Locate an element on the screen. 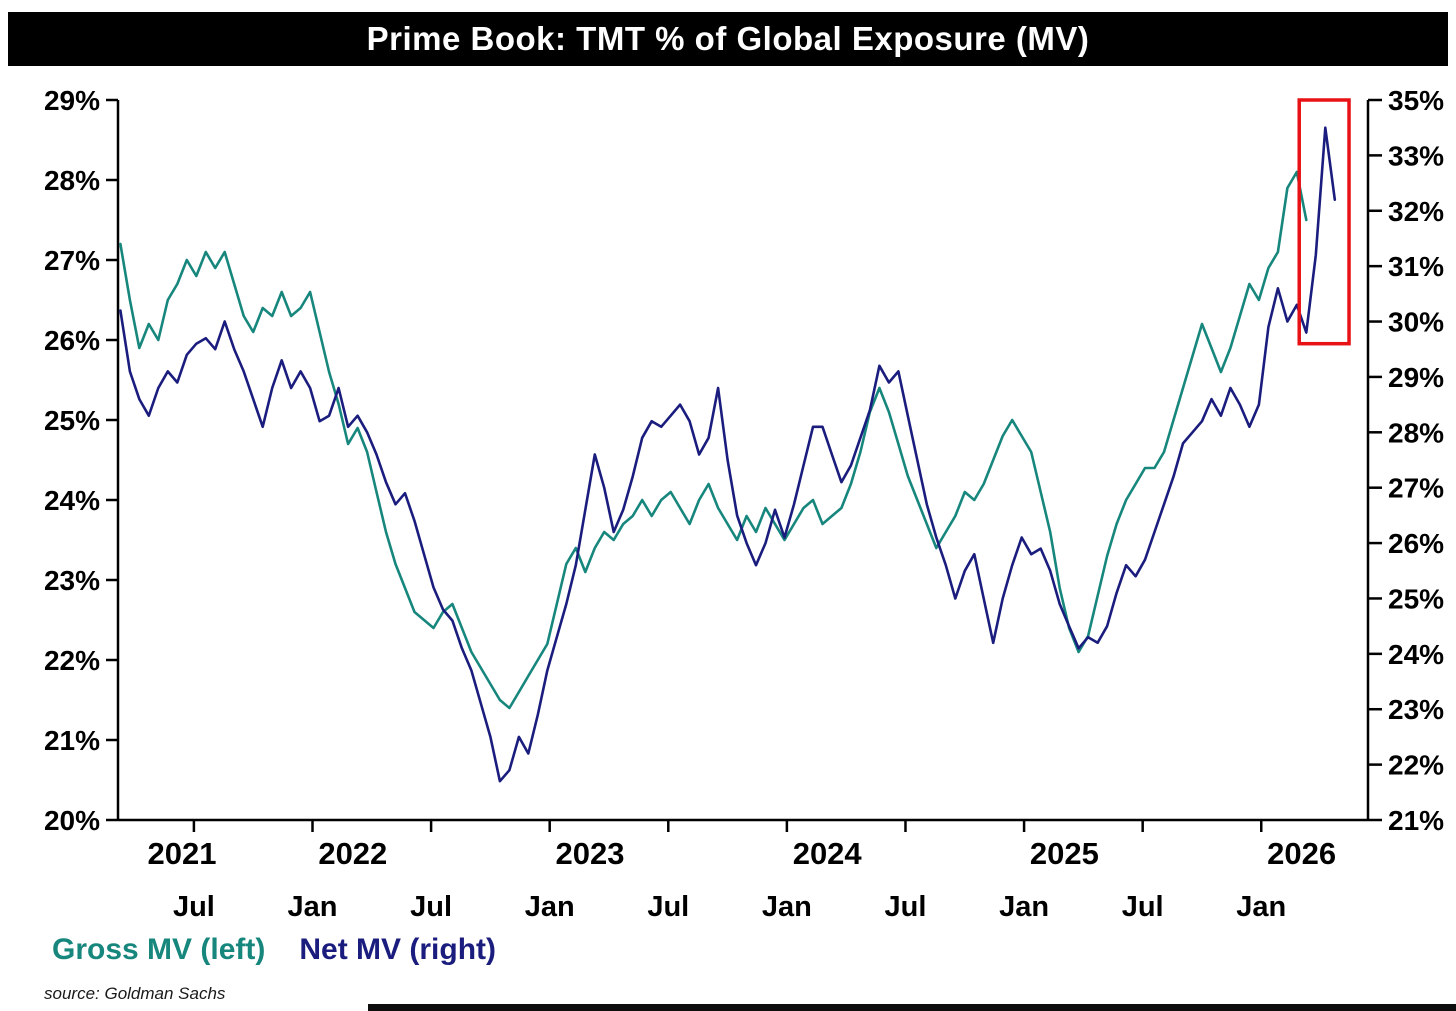 The image size is (1456, 1011). left-axis-tick-label: 24% is located at coordinates (72, 500).